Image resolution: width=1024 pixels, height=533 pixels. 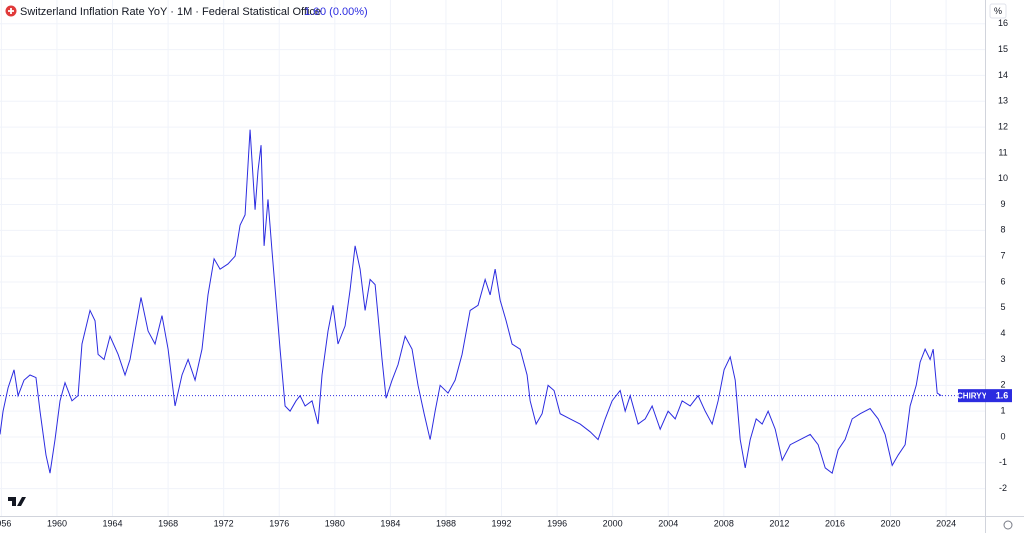 What do you see at coordinates (1002, 152) in the screenshot?
I see `y-tick-label: 11` at bounding box center [1002, 152].